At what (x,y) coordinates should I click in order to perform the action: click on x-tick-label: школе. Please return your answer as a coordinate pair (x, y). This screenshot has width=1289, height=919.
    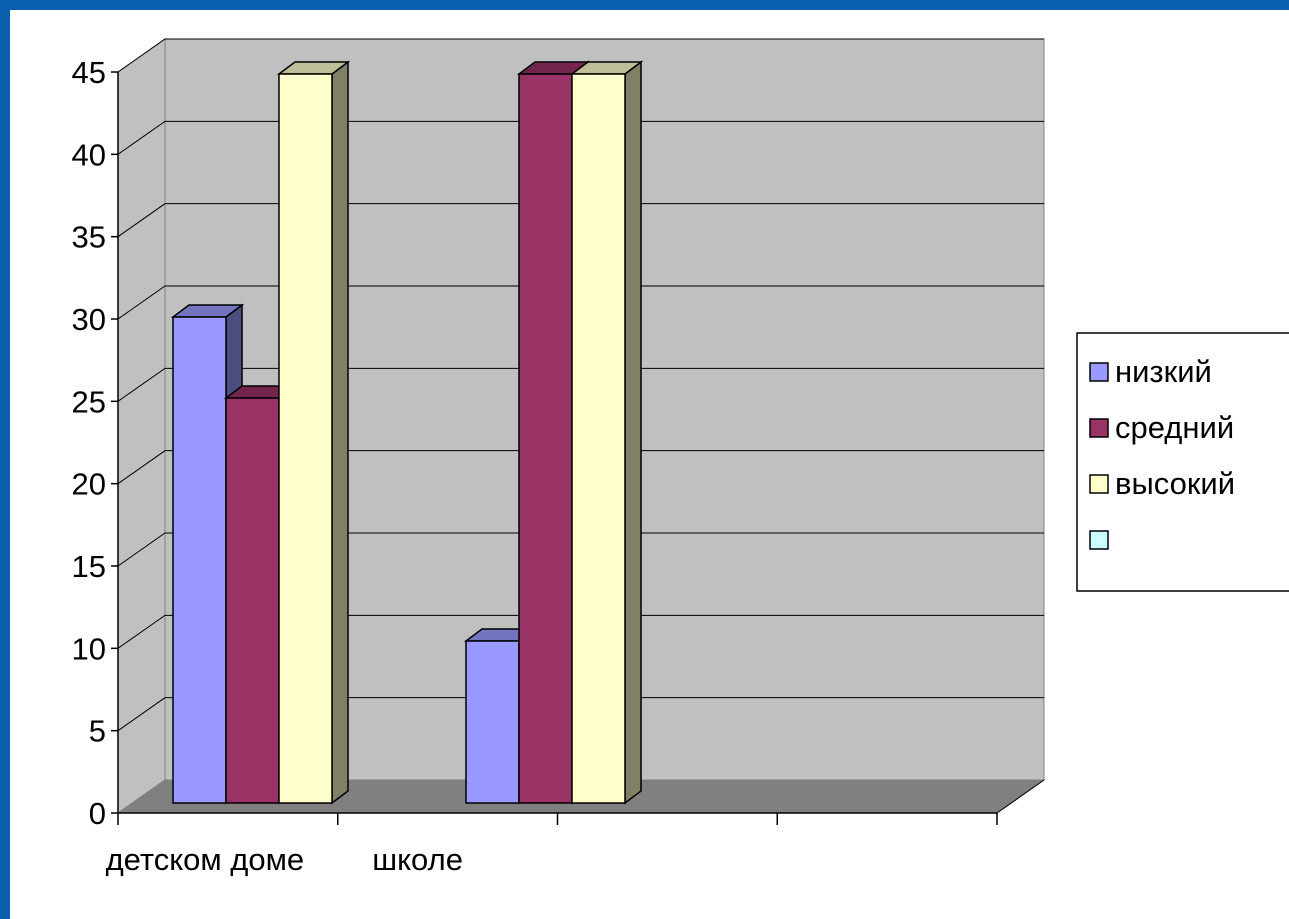
    Looking at the image, I should click on (417, 859).